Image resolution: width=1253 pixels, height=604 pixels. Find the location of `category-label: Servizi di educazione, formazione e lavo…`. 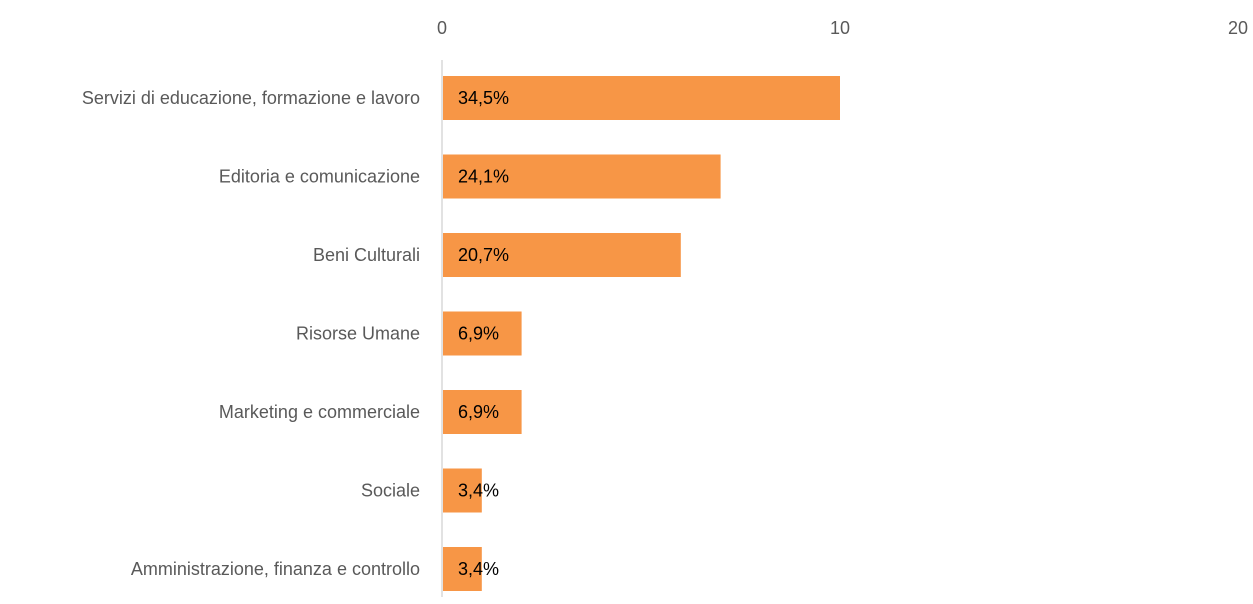

category-label: Servizi di educazione, formazione e lavo… is located at coordinates (251, 98).